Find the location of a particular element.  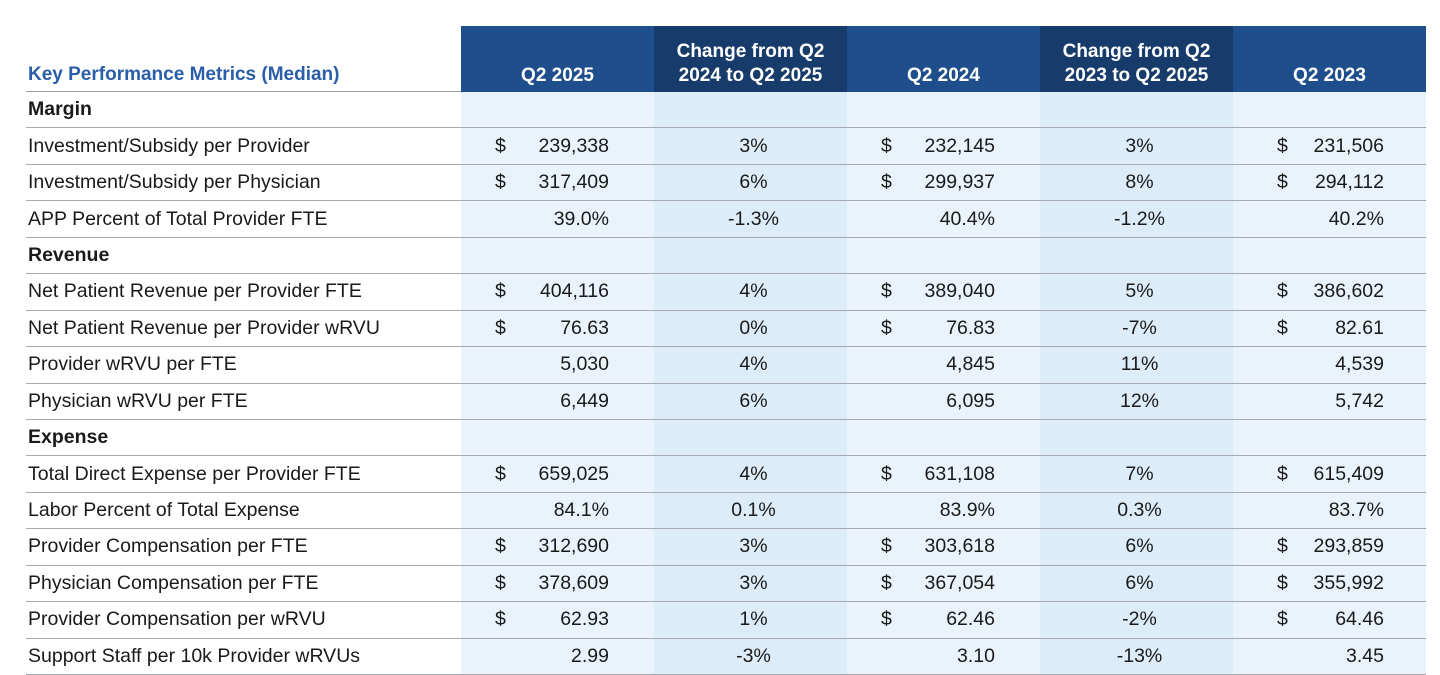

column-header-q2-2023: Q2 2023 is located at coordinates (1329, 59).